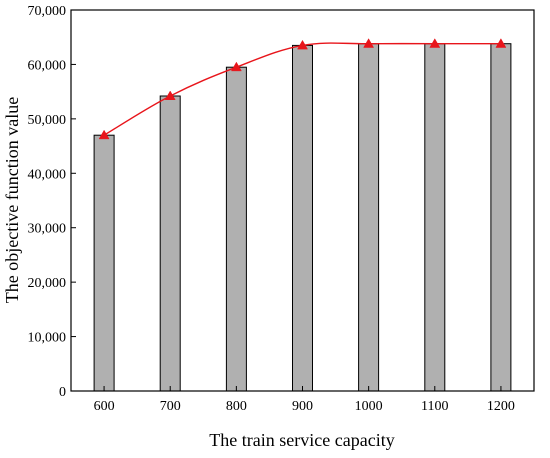 The height and width of the screenshot is (458, 550). Describe the element at coordinates (434, 406) in the screenshot. I see `x-tick-label-1100: 1100` at that location.